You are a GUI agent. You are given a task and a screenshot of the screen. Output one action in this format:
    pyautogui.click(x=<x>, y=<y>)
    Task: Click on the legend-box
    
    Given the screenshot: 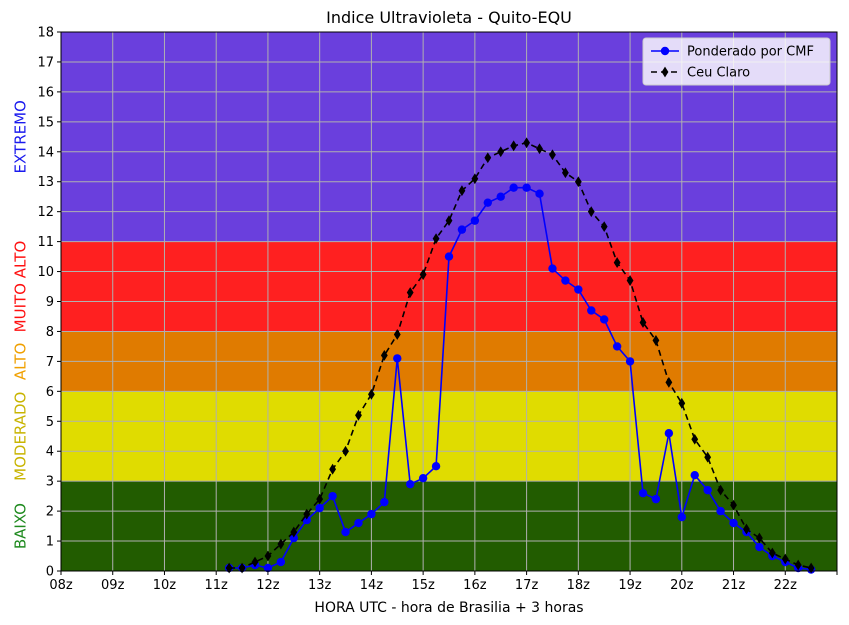 What is the action you would take?
    pyautogui.click(x=736, y=61)
    